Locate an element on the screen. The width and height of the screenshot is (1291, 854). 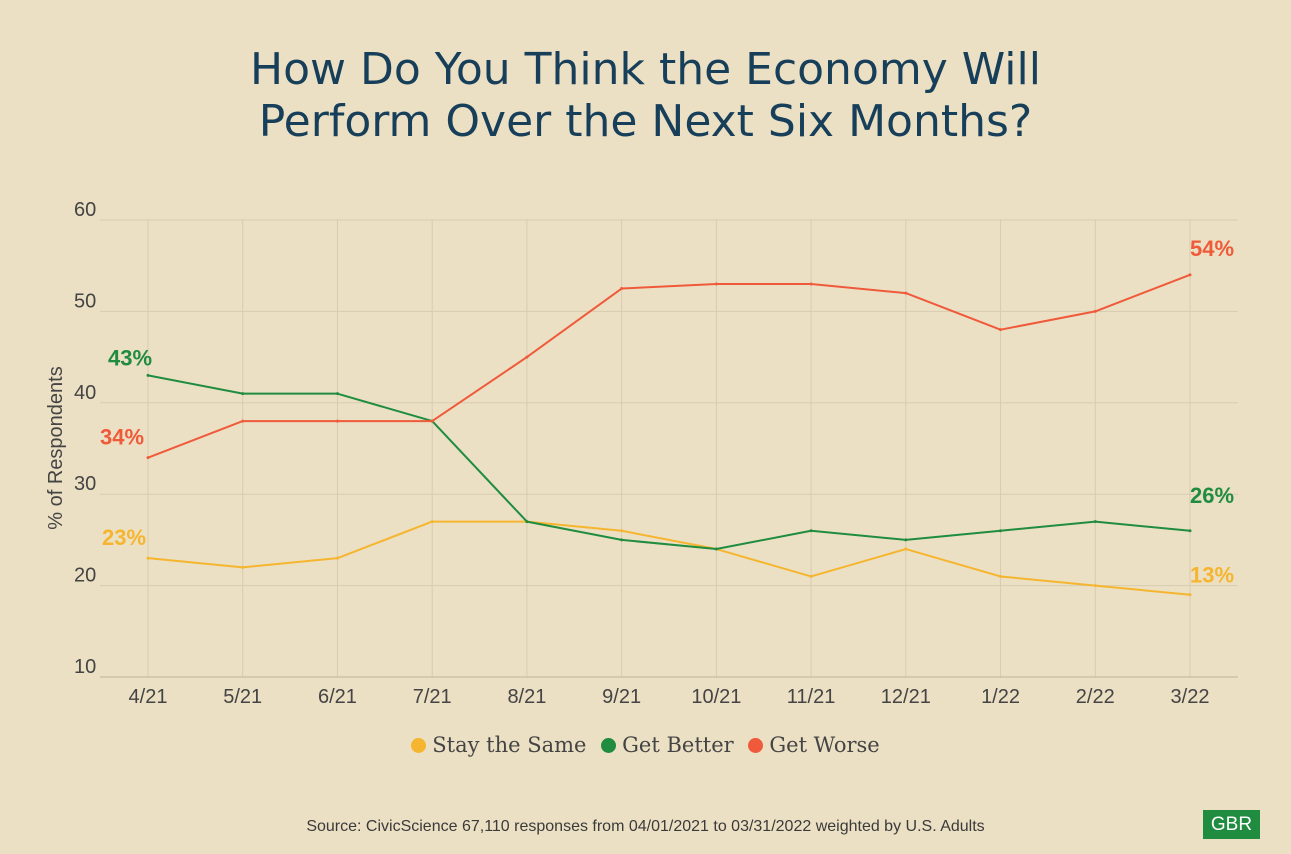
end-label-stay-the-same: 13% is located at coordinates (1212, 575).